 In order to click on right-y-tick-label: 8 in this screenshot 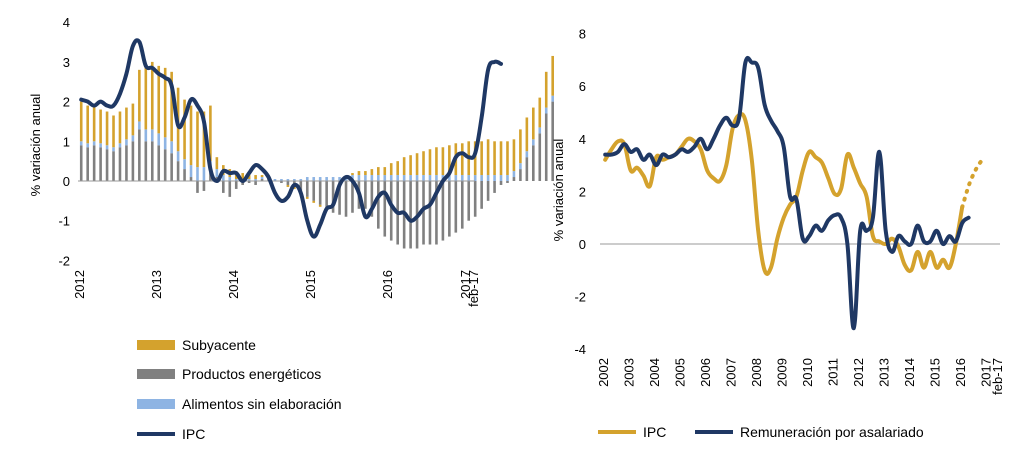, I will do `click(582, 34)`.